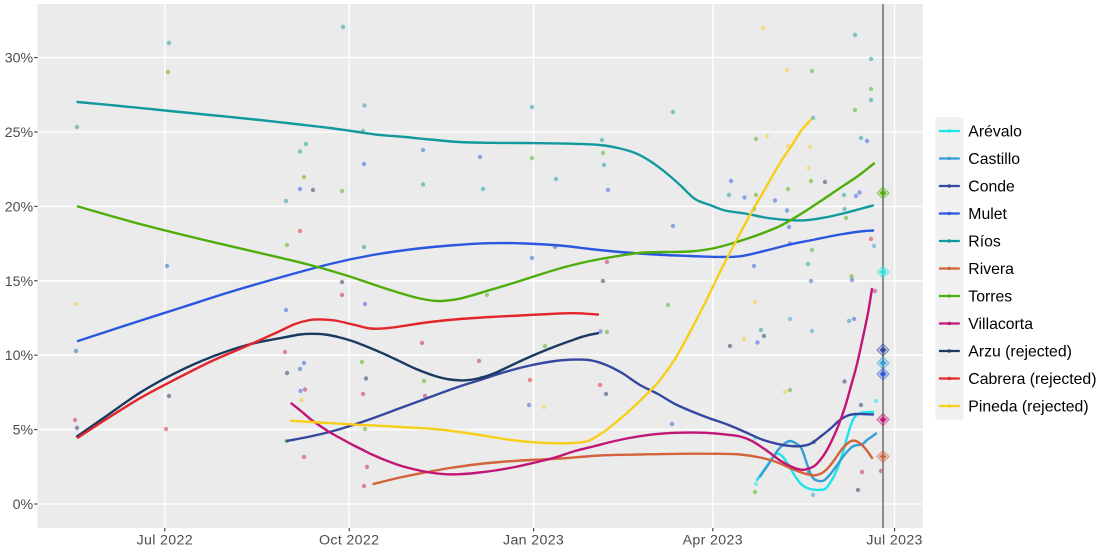 This screenshot has height=555, width=1100. What do you see at coordinates (19, 133) in the screenshot?
I see `svg-text: 25%` at bounding box center [19, 133].